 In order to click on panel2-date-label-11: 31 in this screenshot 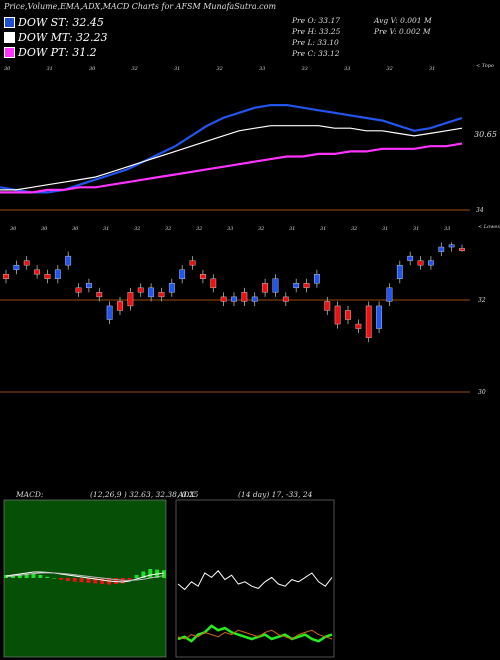, I will do `click(323, 229)`.